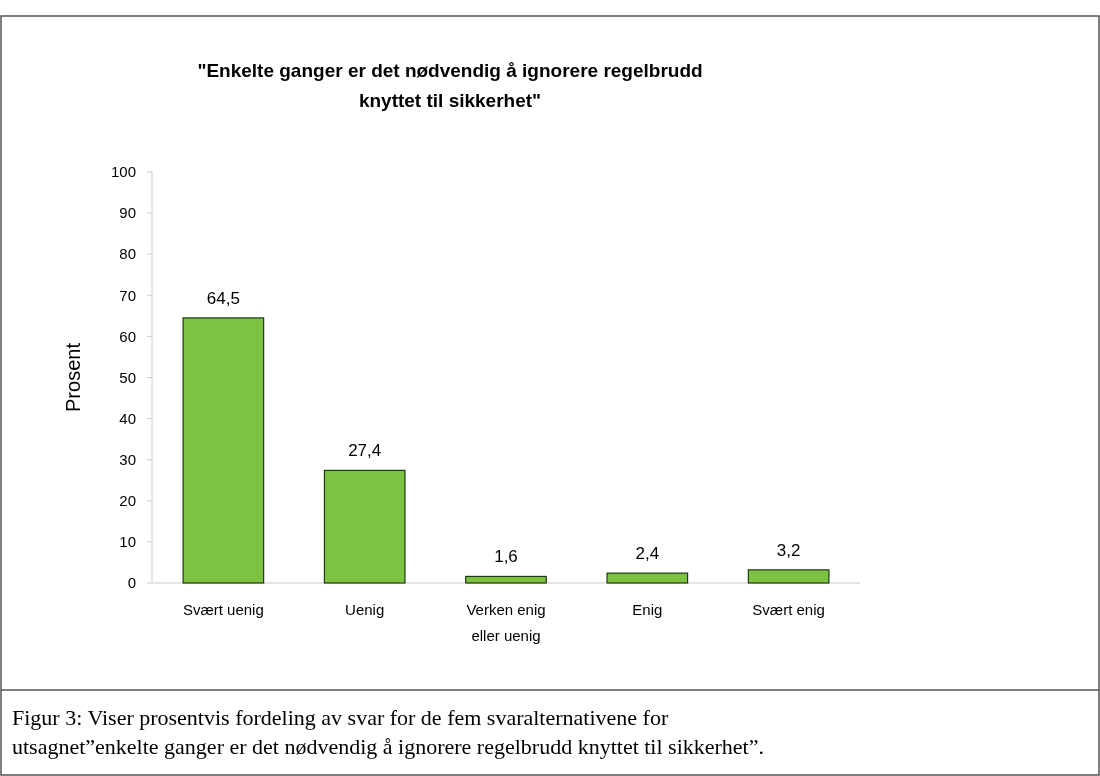 Image resolution: width=1100 pixels, height=776 pixels. Describe the element at coordinates (647, 554) in the screenshot. I see `data-label: 2,4` at that location.